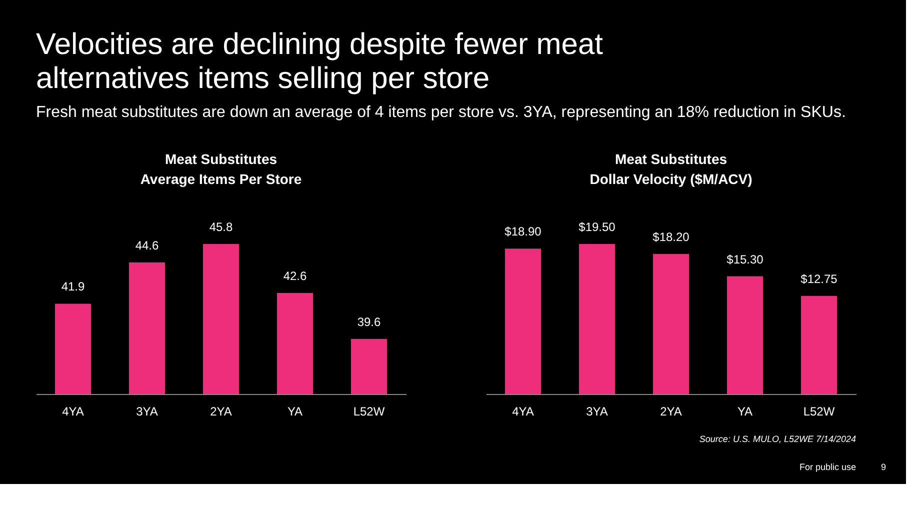  What do you see at coordinates (745, 259) in the screenshot?
I see `data-label: $15.30` at bounding box center [745, 259].